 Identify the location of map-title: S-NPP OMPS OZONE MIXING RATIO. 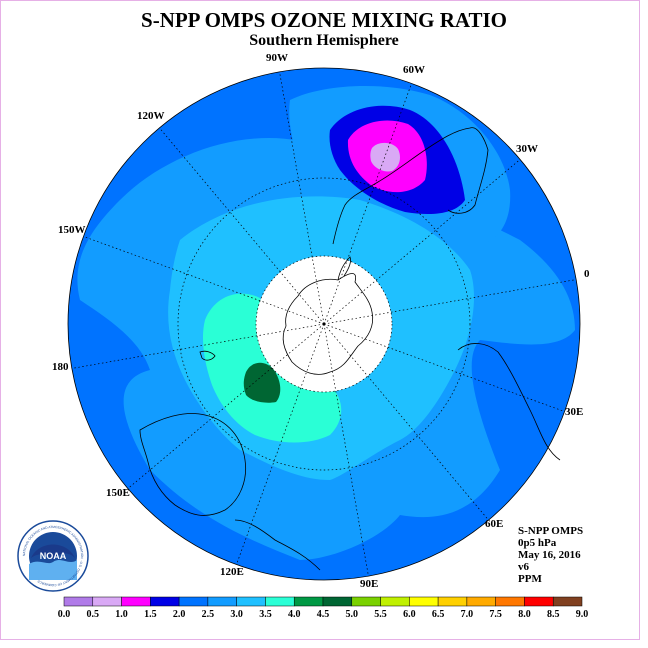
(324, 20).